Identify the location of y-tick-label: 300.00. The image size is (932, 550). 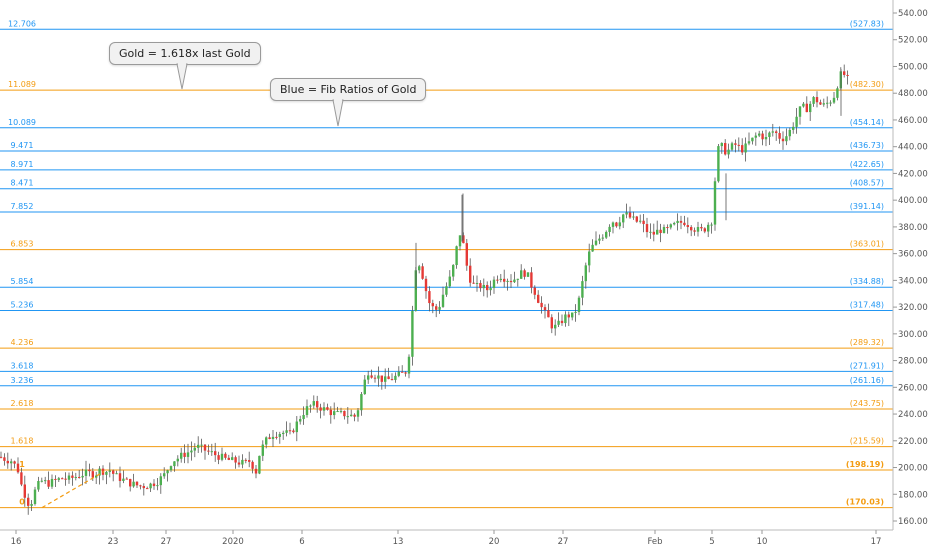
(913, 335).